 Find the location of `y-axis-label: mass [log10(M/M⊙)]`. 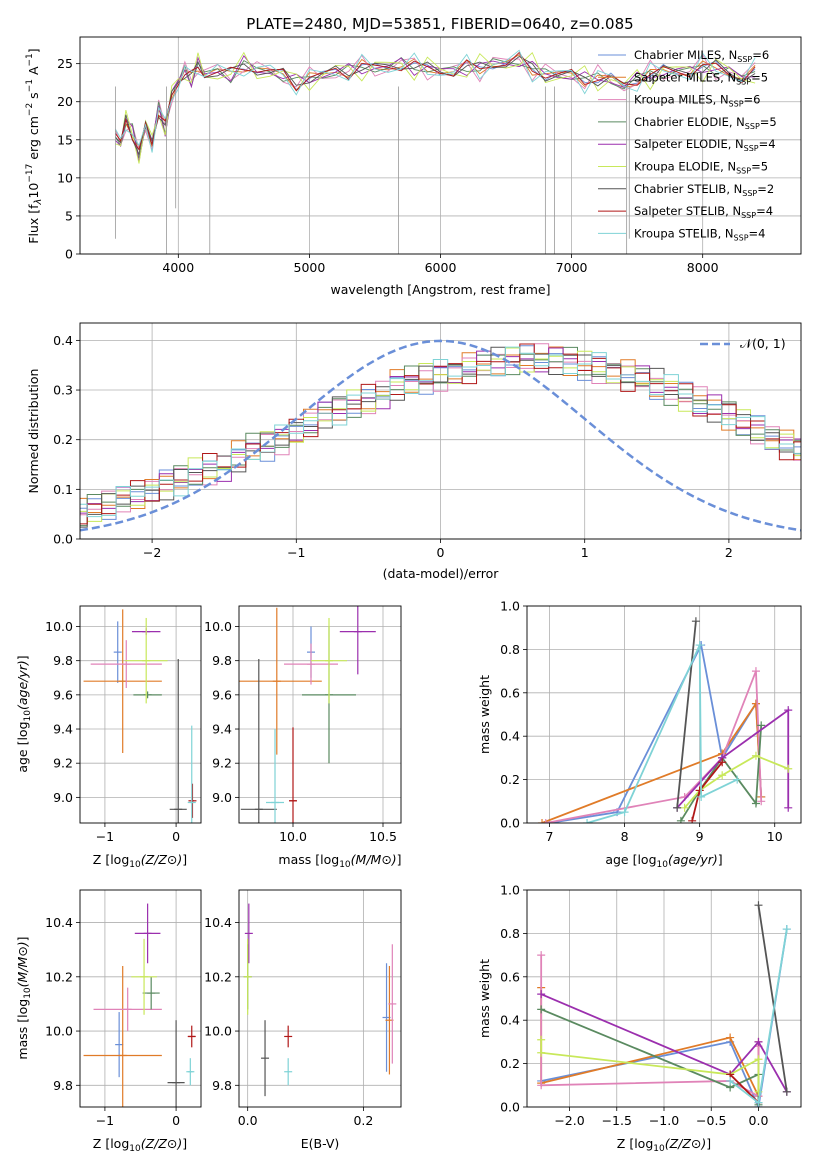

y-axis-label: mass [log10(M/M⊙)] is located at coordinates (24, 997).